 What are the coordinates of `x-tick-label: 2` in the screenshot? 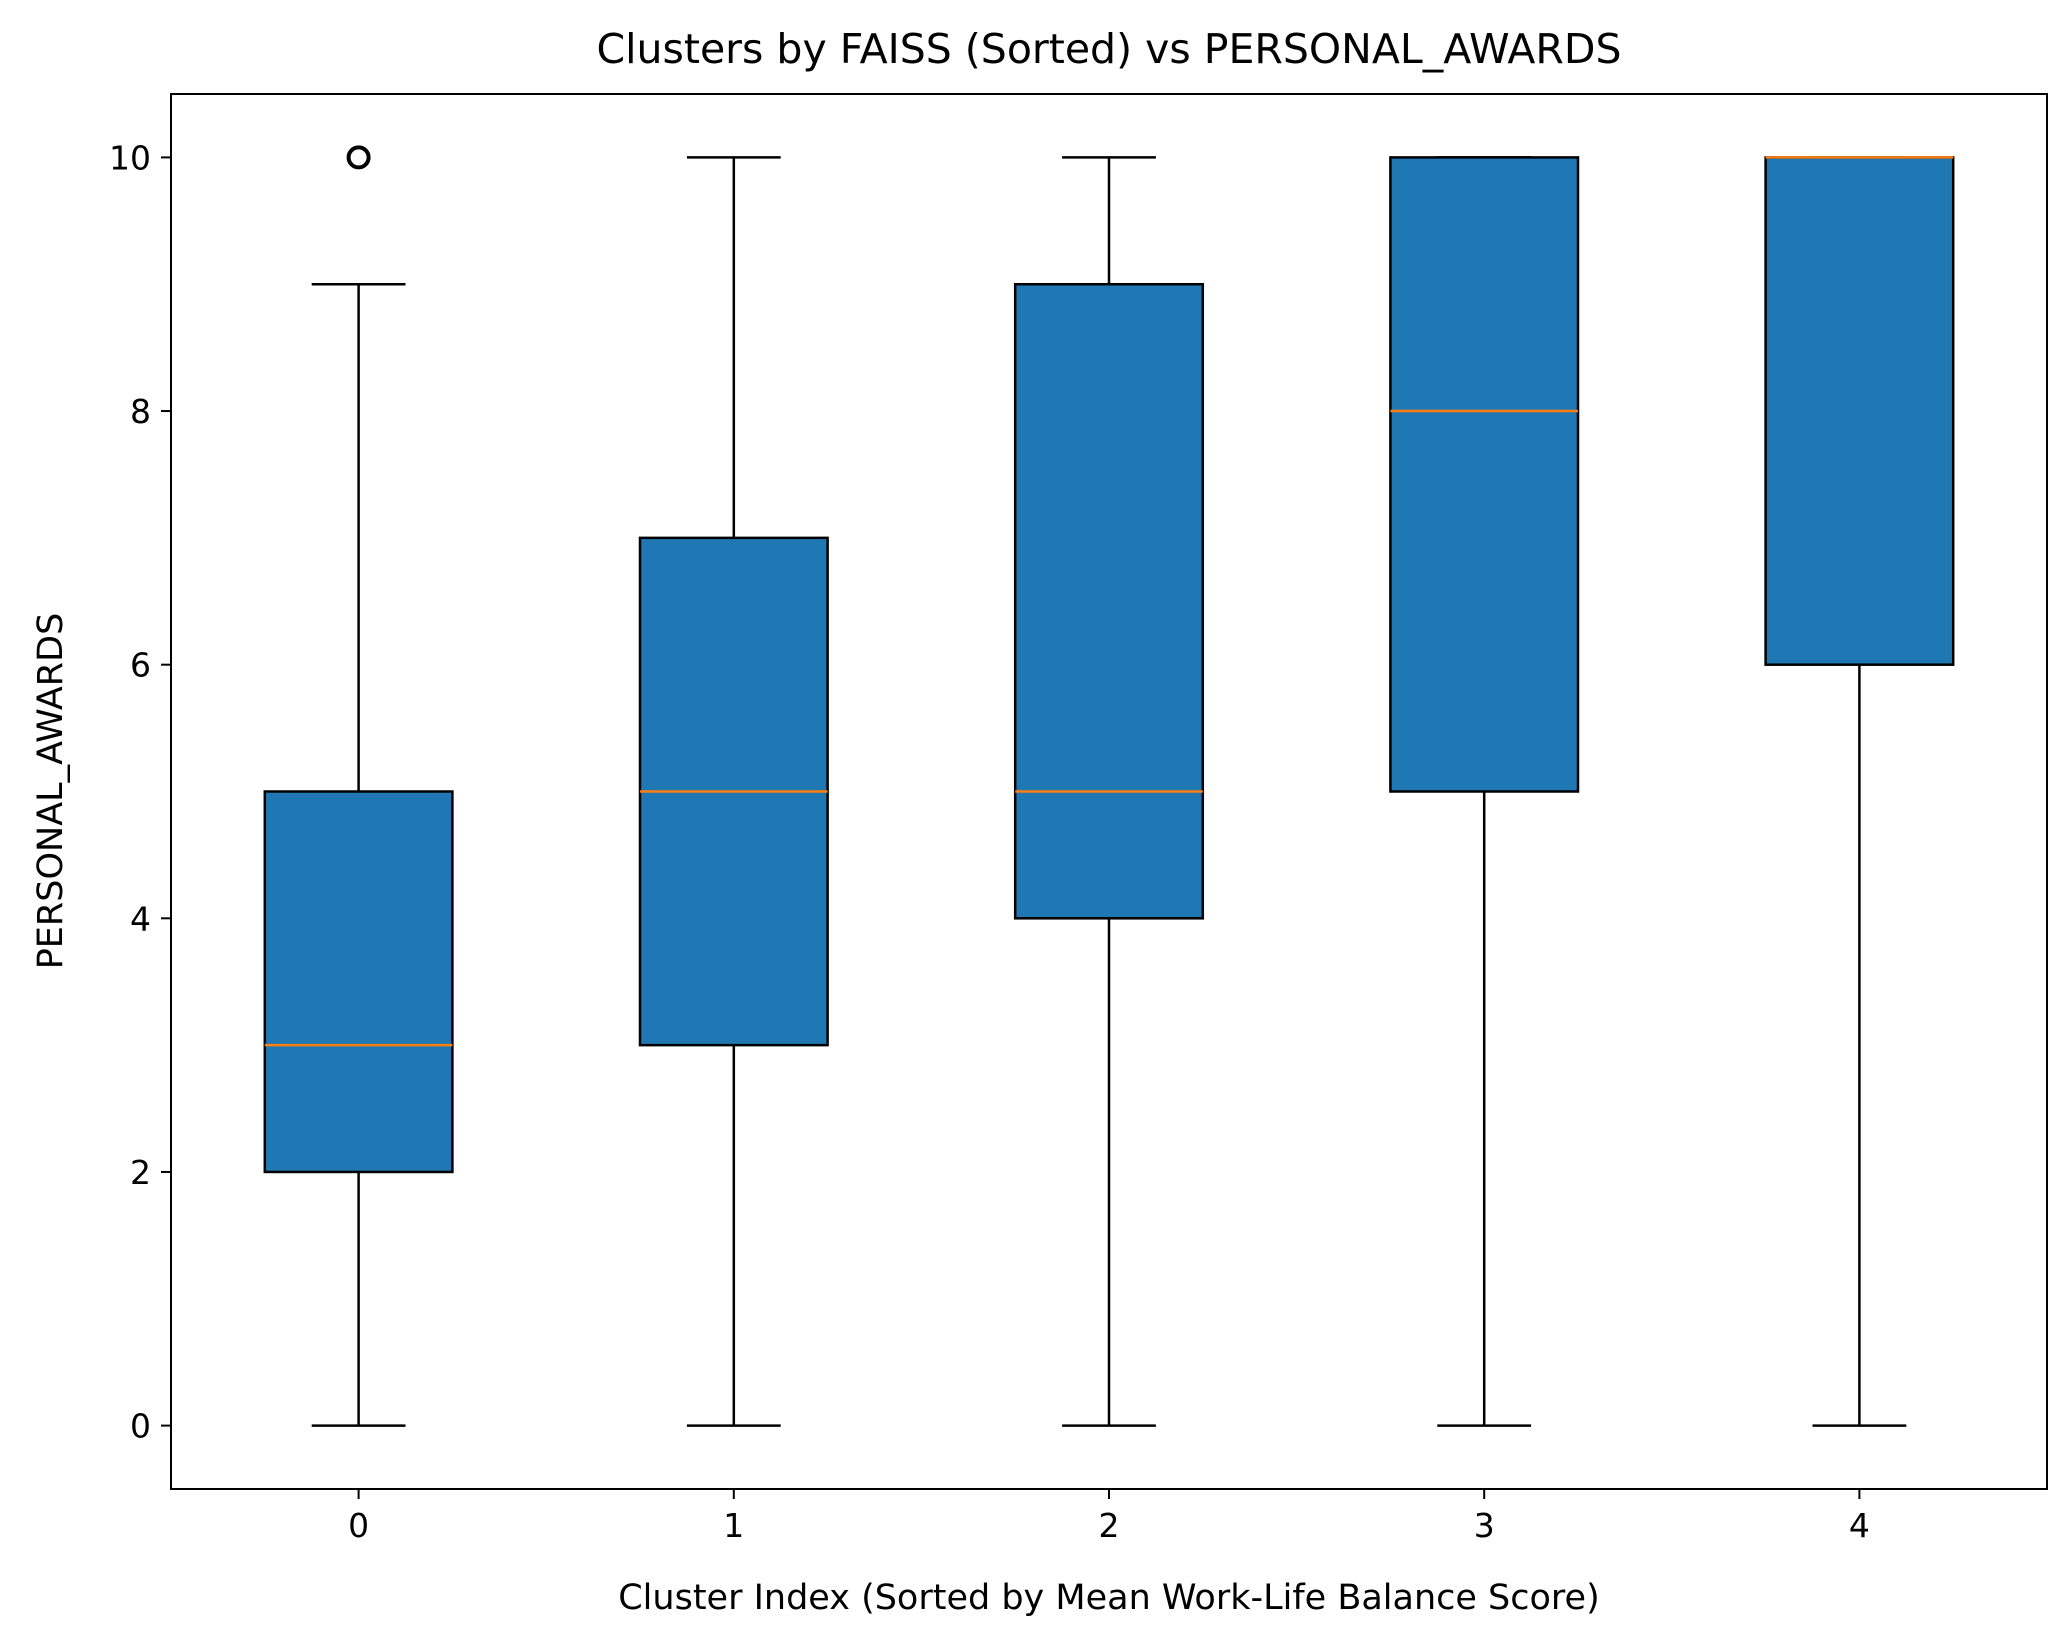 It's located at (1109, 1525).